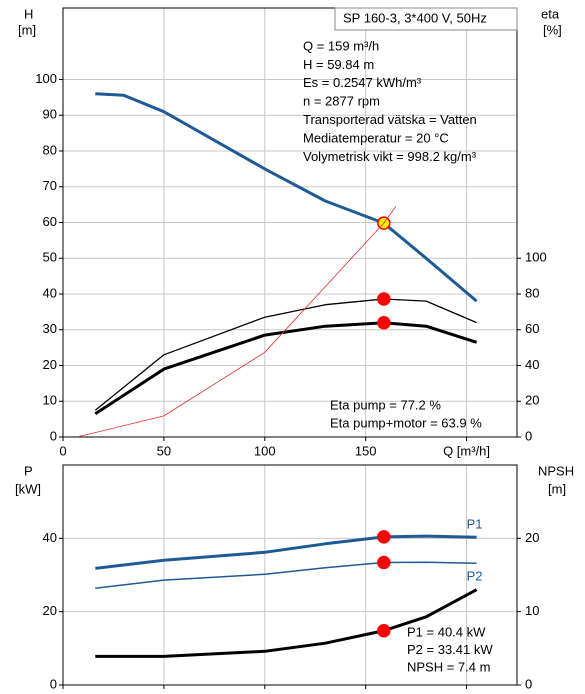  Describe the element at coordinates (552, 29) in the screenshot. I see `y2-axis-label: [%]` at that location.